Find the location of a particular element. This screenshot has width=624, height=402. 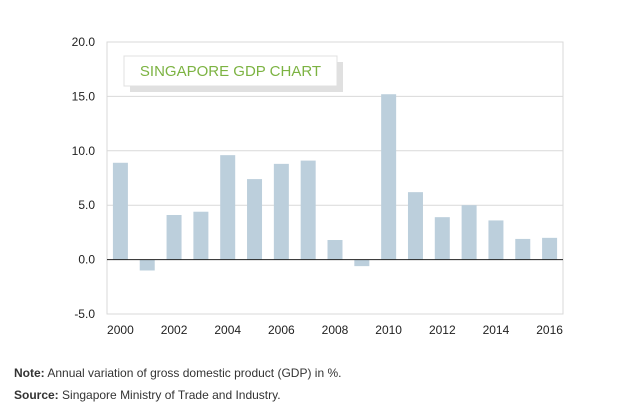

bar-2012 is located at coordinates (442, 238).